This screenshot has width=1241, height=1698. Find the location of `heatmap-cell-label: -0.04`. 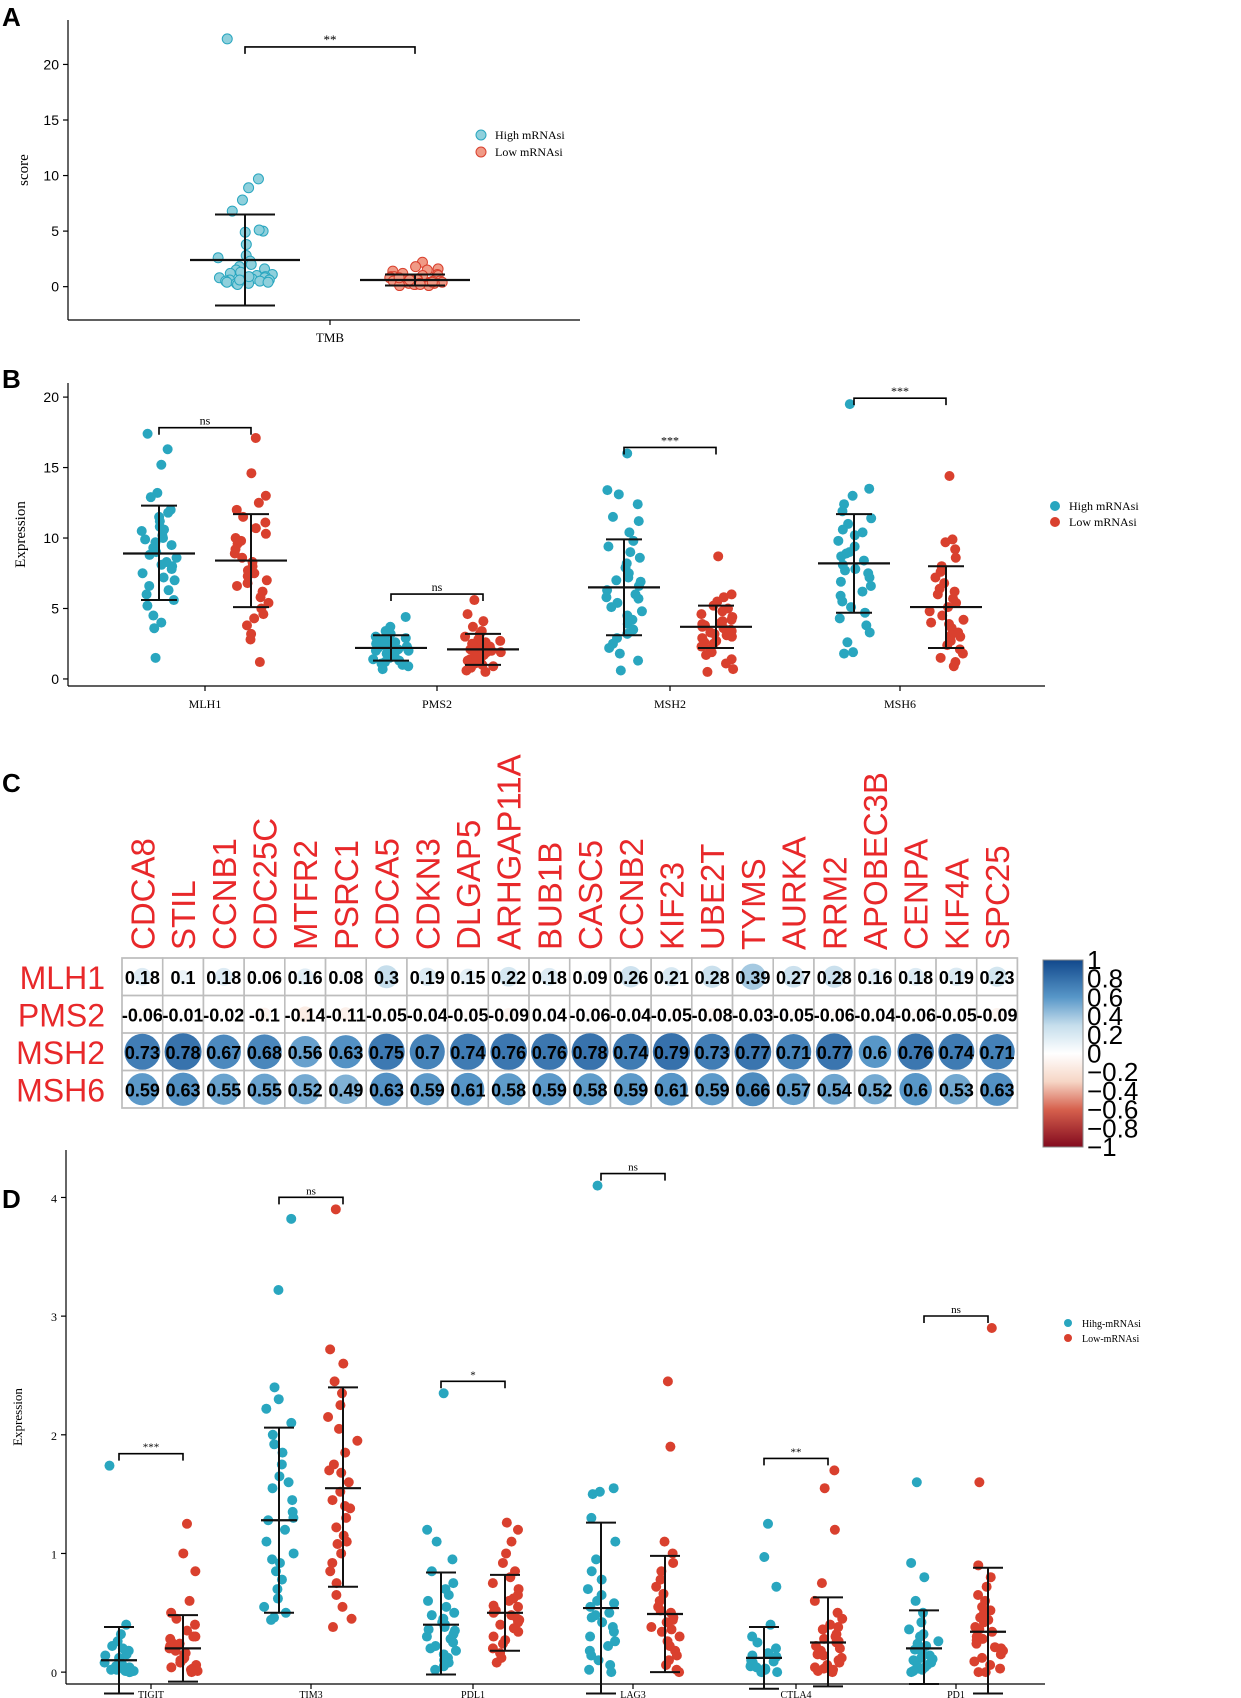

heatmap-cell-label: -0.04 is located at coordinates (630, 1015).